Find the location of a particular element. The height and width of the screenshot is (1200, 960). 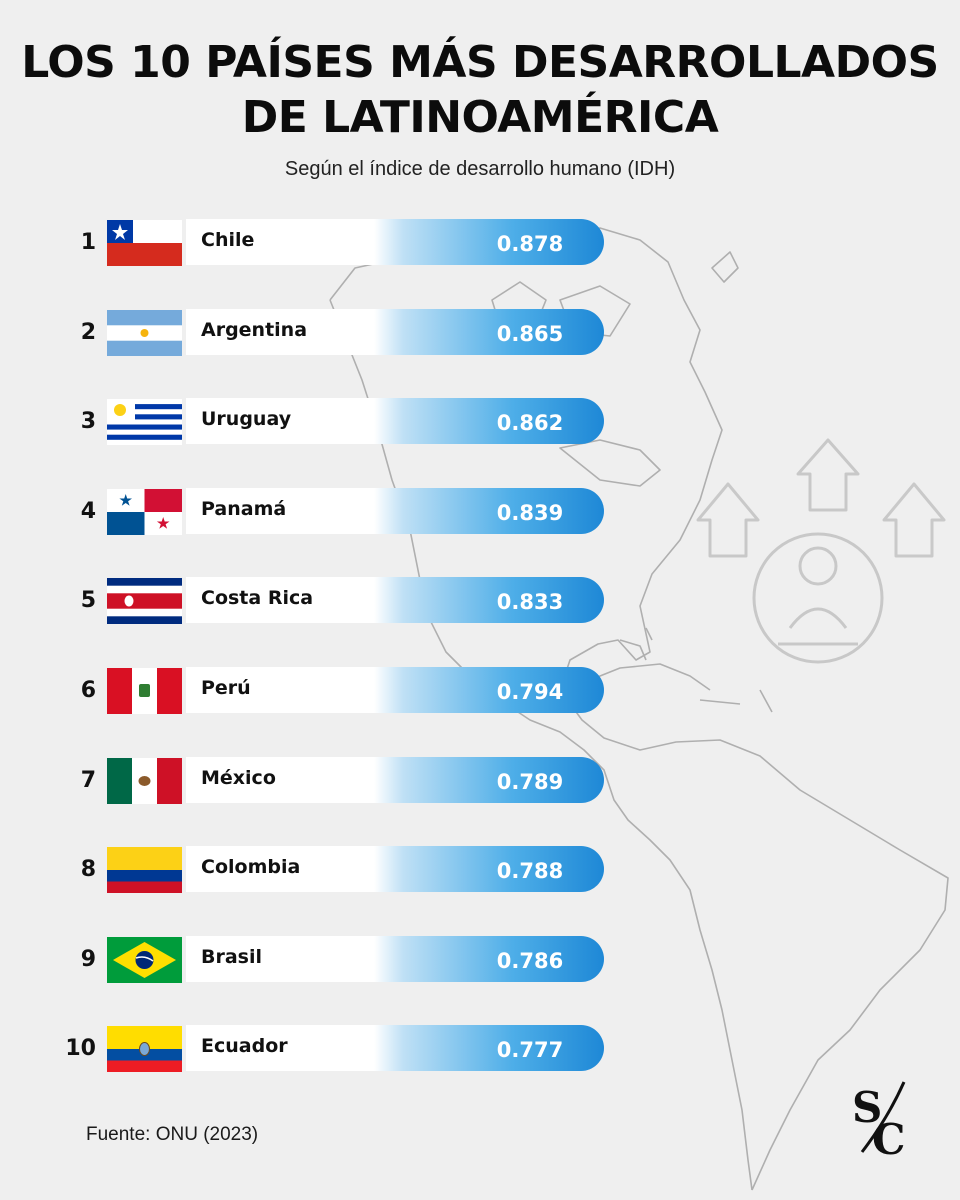

ranking-row: 4 Panamá 0.839 is located at coordinates (310, 512).